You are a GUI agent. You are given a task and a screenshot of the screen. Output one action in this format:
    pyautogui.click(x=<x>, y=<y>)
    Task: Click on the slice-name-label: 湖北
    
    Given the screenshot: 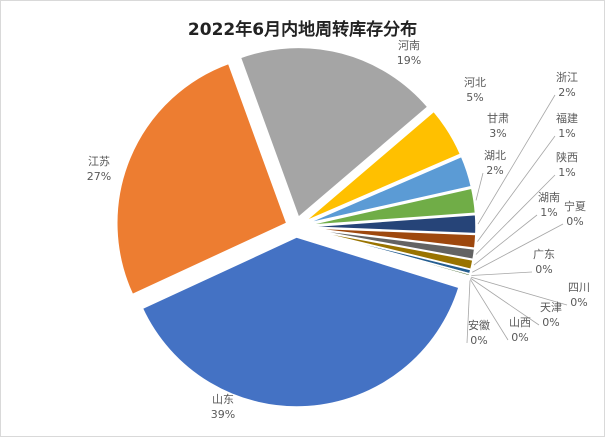 What is the action you would take?
    pyautogui.click(x=495, y=155)
    